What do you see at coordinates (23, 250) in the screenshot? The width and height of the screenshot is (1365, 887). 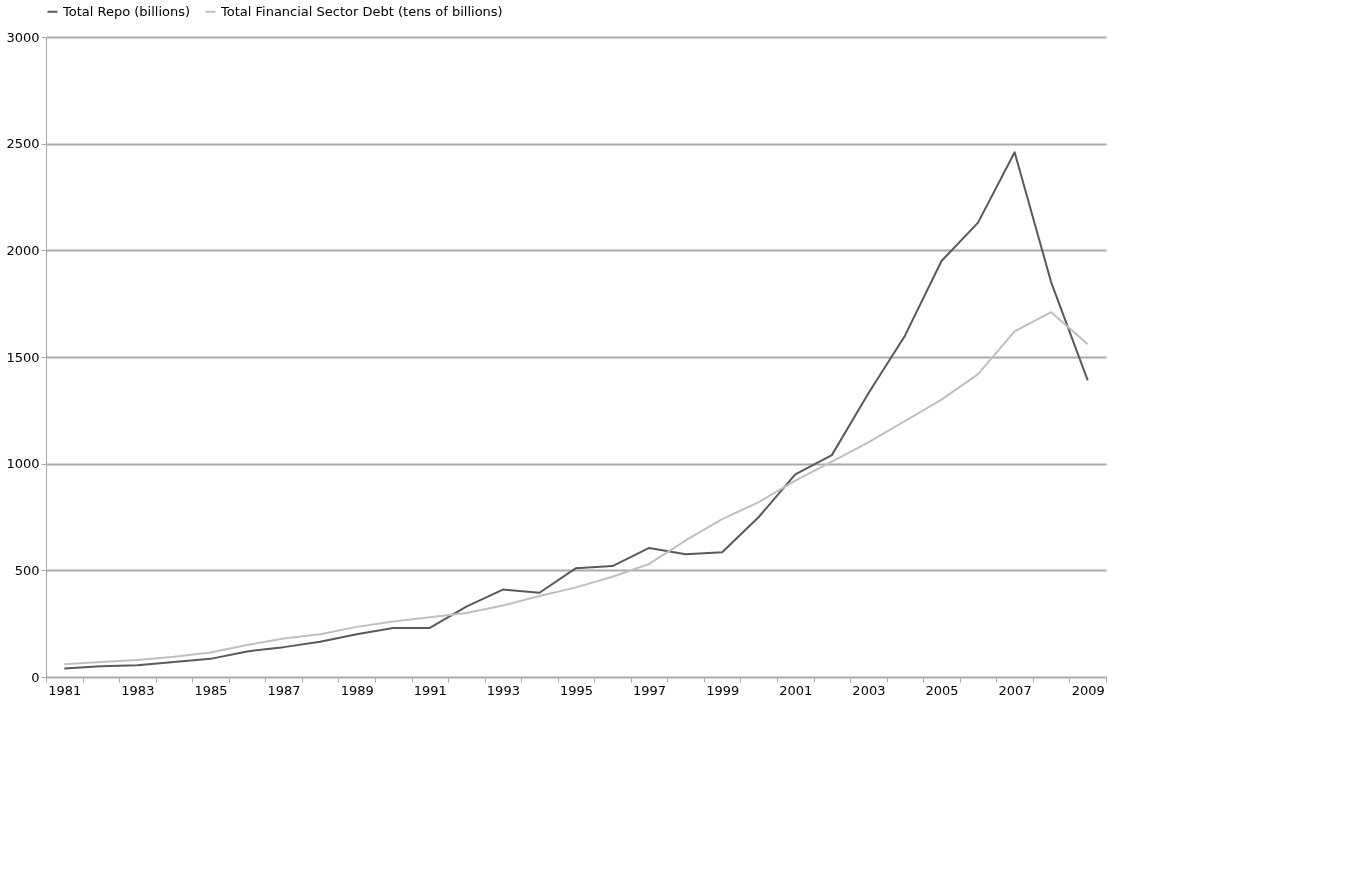 I see `y-tick-label: 2000` at bounding box center [23, 250].